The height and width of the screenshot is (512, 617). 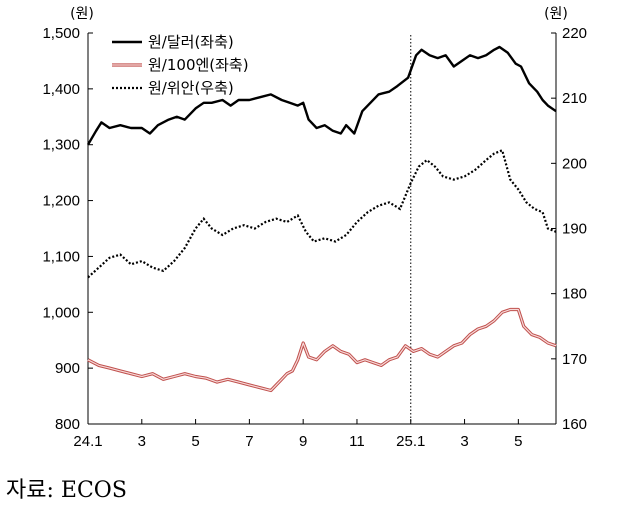 I want to click on series-line-yen-outer, so click(x=322, y=350).